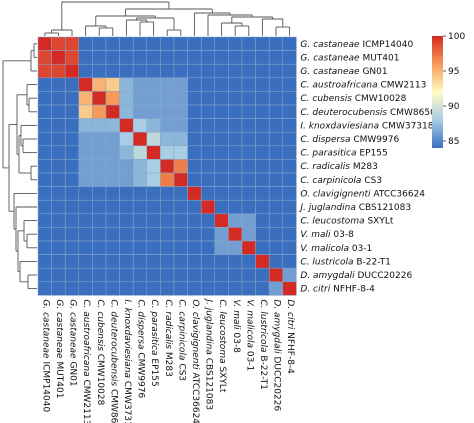 The height and width of the screenshot is (423, 474). Describe the element at coordinates (337, 290) in the screenshot. I see `row-label: D. citri NFHF-8-4` at that location.